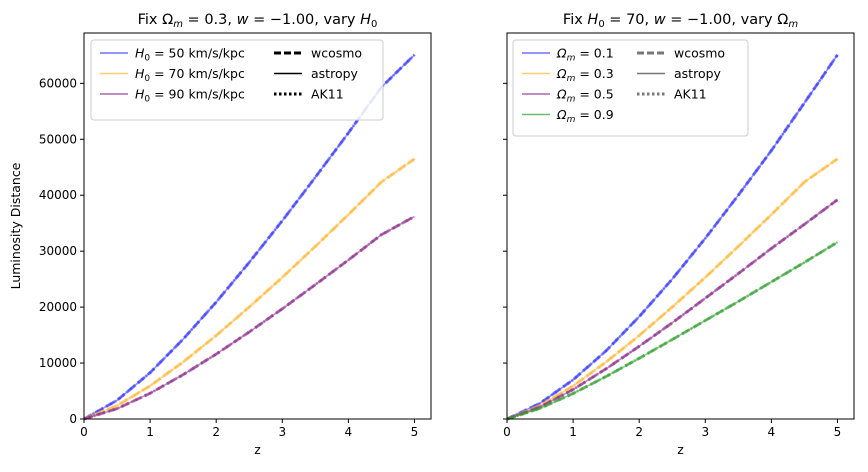  What do you see at coordinates (190, 55) in the screenshot?
I see `legend-entry: H0 = 50 km/s/kpc` at bounding box center [190, 55].